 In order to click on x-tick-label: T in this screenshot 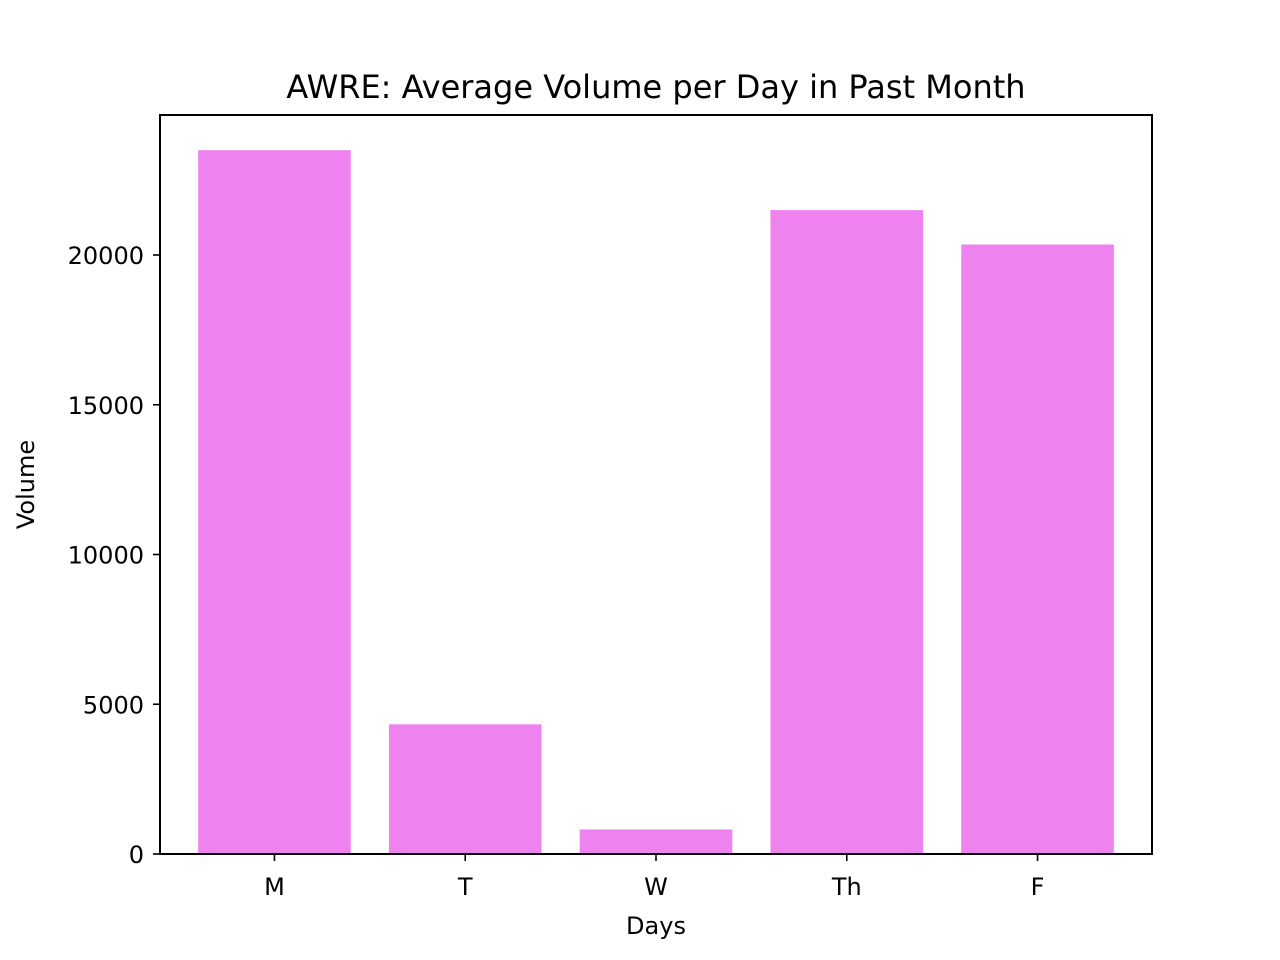, I will do `click(465, 887)`.